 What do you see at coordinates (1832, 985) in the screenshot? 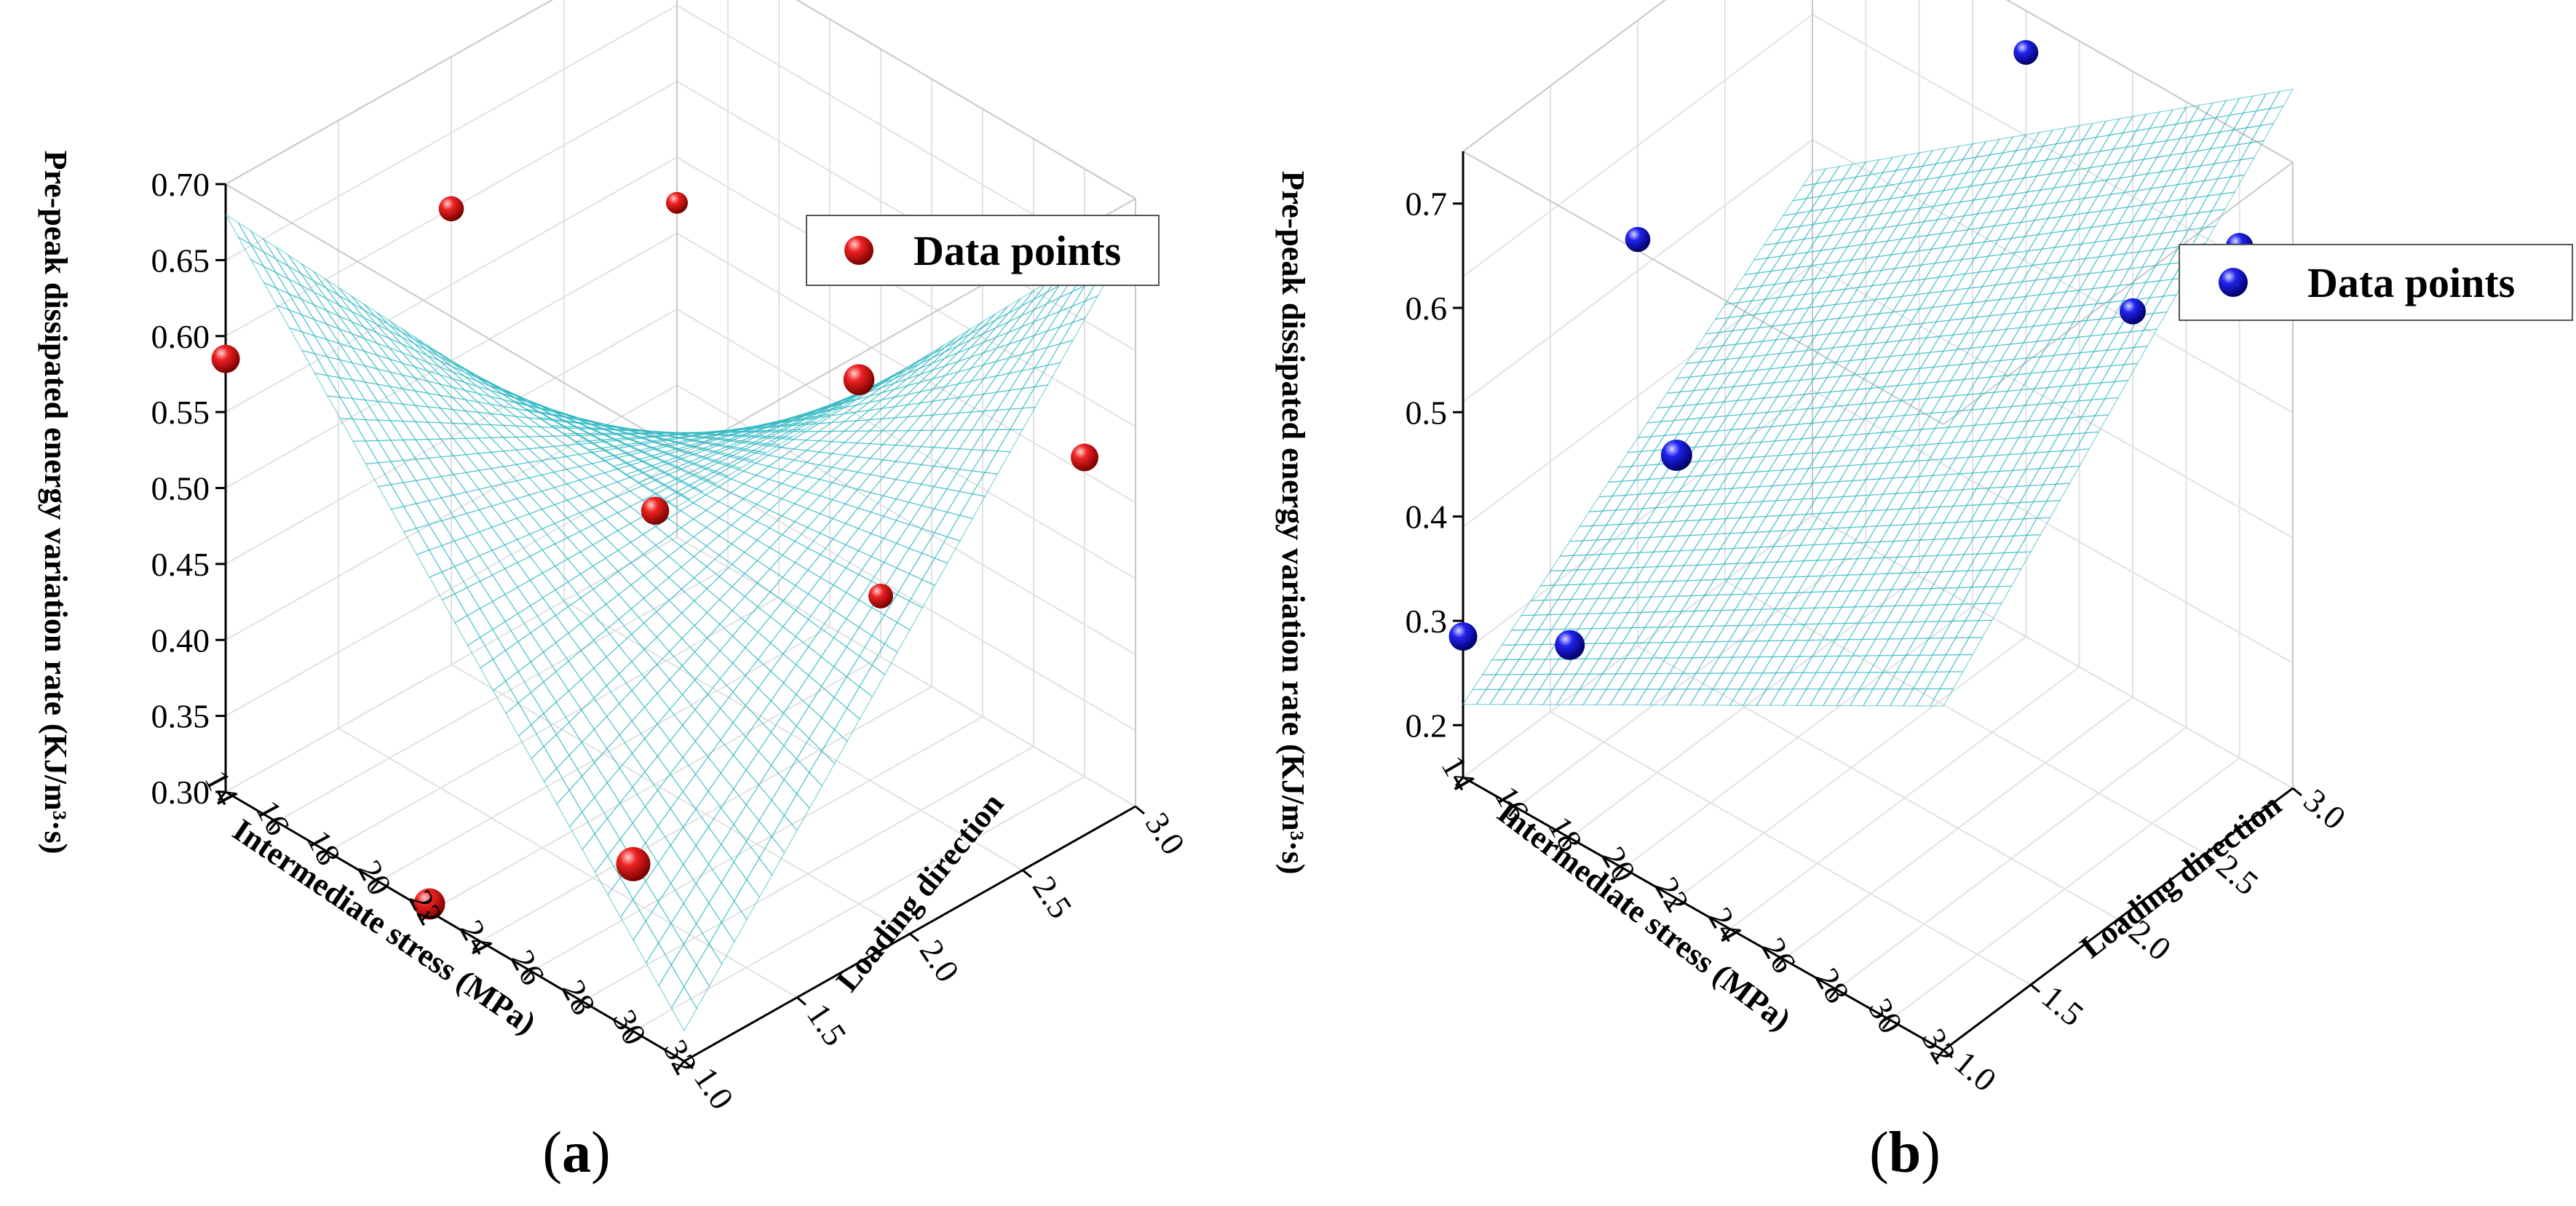
I see `panel-b-x-tick-label: 28` at bounding box center [1832, 985].